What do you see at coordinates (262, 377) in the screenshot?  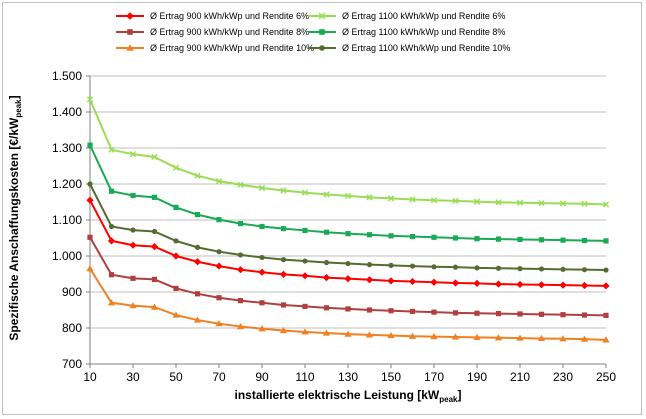 I see `x-tick-label: 90` at bounding box center [262, 377].